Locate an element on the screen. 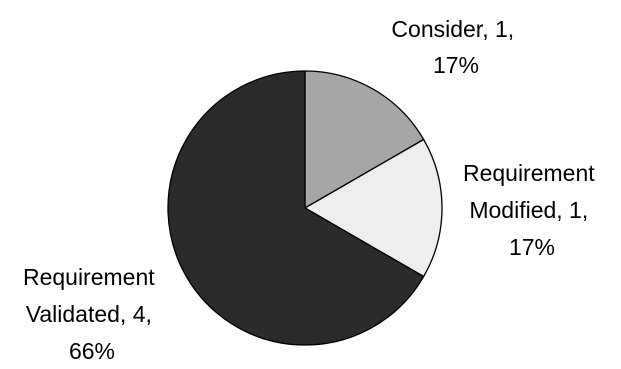 This screenshot has width=621, height=369. slice-label-requirement-validated-line-3: 66% is located at coordinates (92, 351).